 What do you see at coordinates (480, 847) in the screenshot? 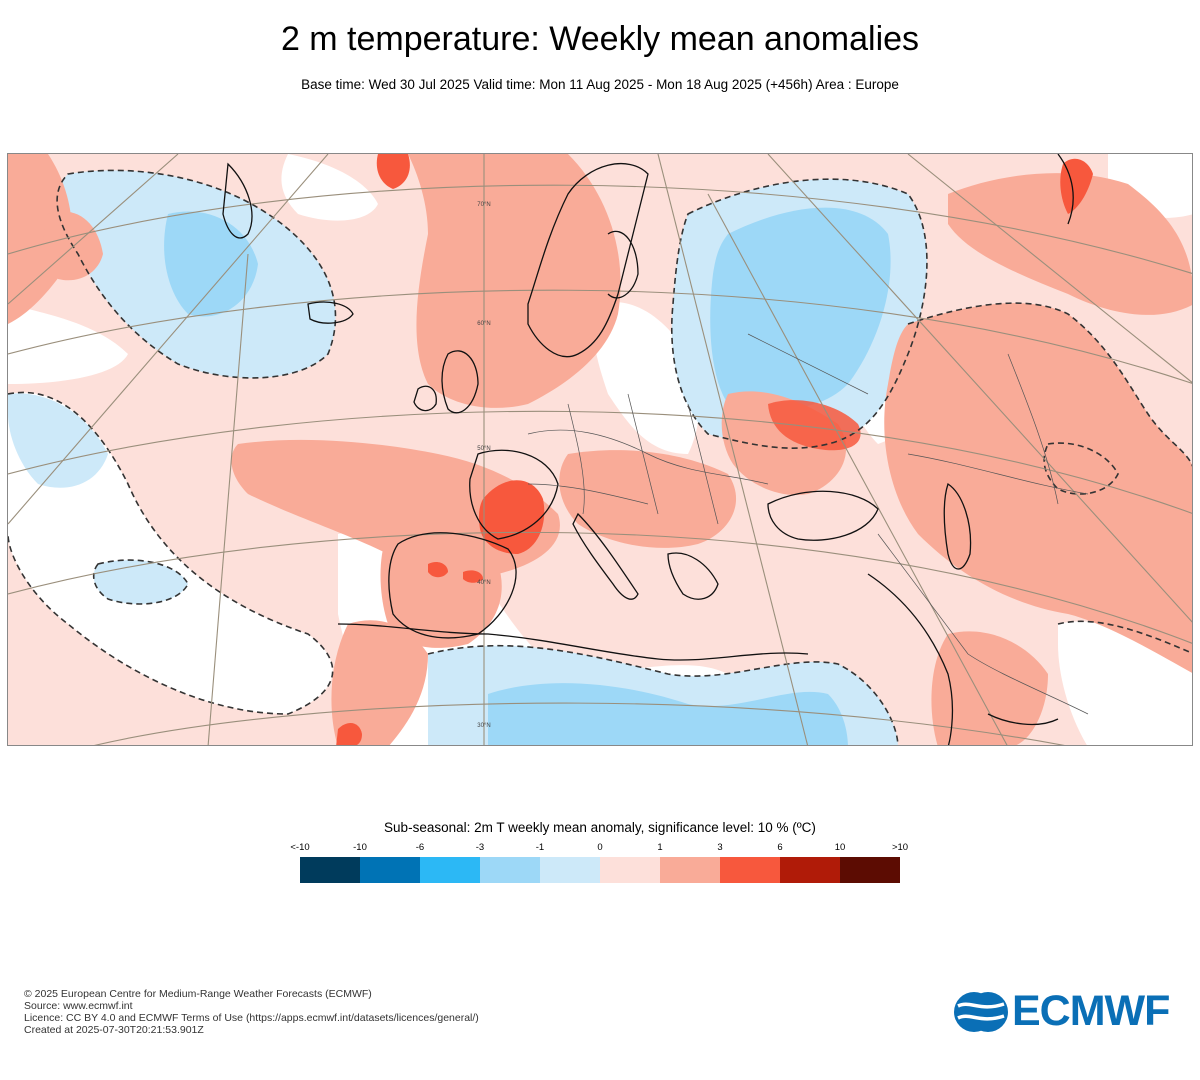
I see `legend-tick-label: -3` at bounding box center [480, 847].